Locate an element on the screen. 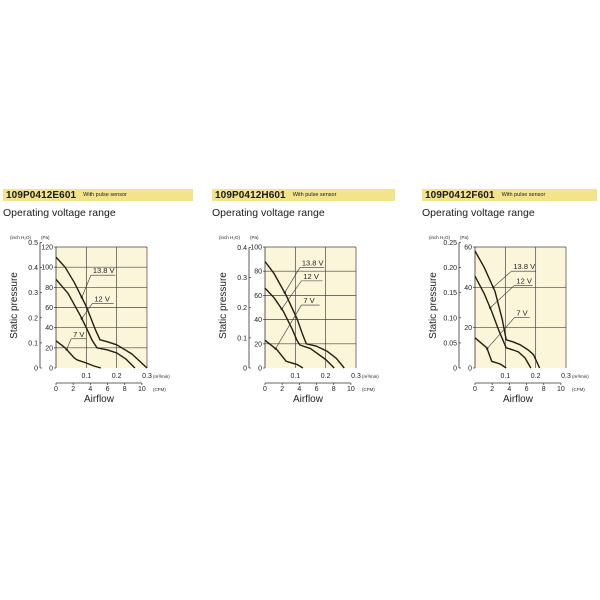 Image resolution: width=600 pixels, height=600 pixels. pa-tick-label: 80 is located at coordinates (258, 272).